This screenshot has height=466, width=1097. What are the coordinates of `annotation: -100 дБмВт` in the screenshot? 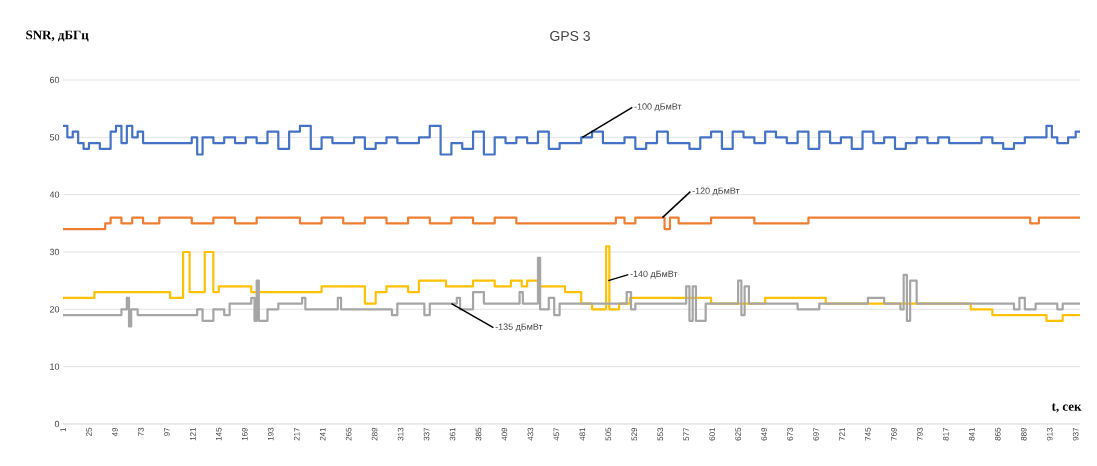 It's located at (658, 107).